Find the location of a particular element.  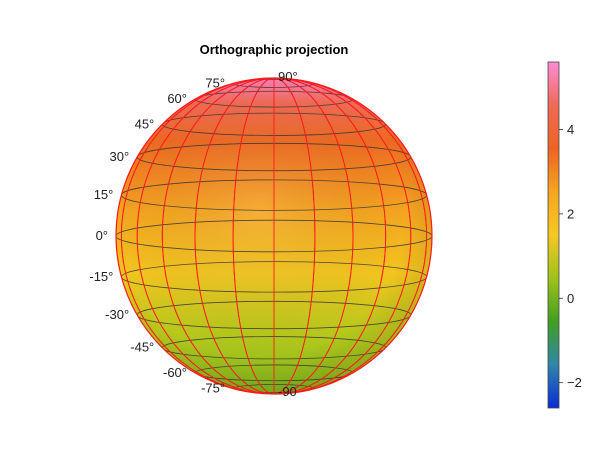

colorbar: −2 0 2 4 is located at coordinates (564, 235).